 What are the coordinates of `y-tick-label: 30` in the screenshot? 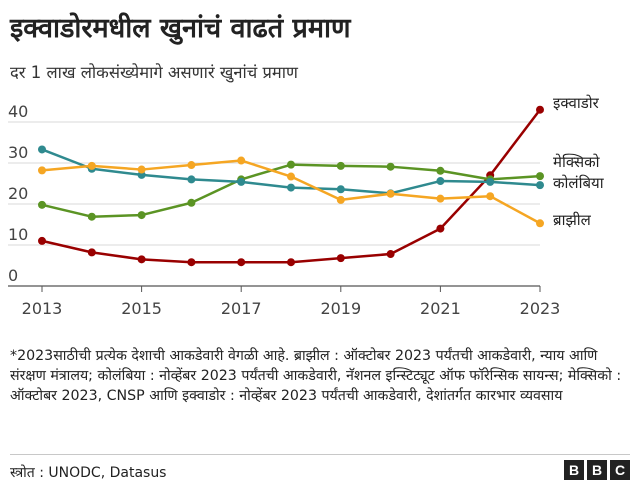 It's located at (18, 152).